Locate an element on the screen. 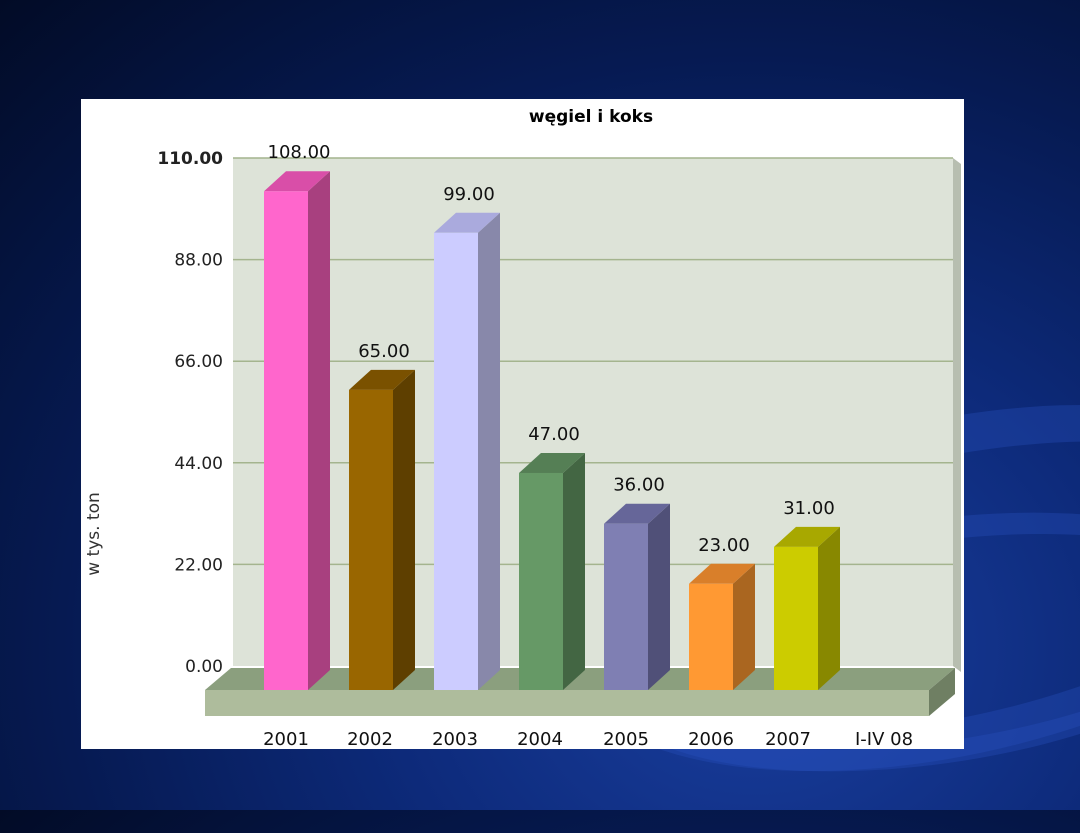 The width and height of the screenshot is (1080, 833). y-axis-label: w tys. ton is located at coordinates (94, 534).